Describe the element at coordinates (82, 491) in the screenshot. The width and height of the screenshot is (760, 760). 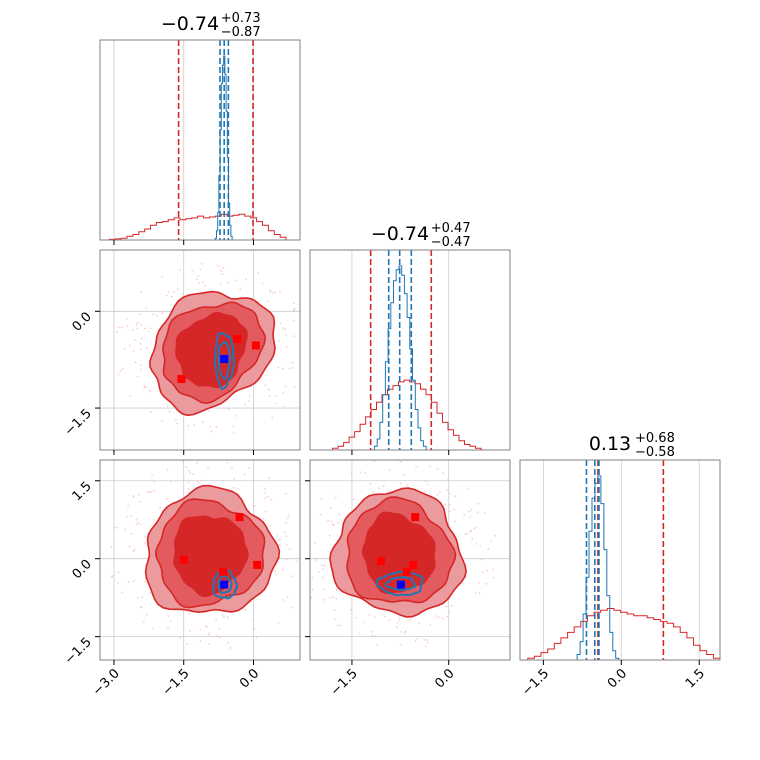
I see `y-tick-label-2-2: 1.5` at that location.